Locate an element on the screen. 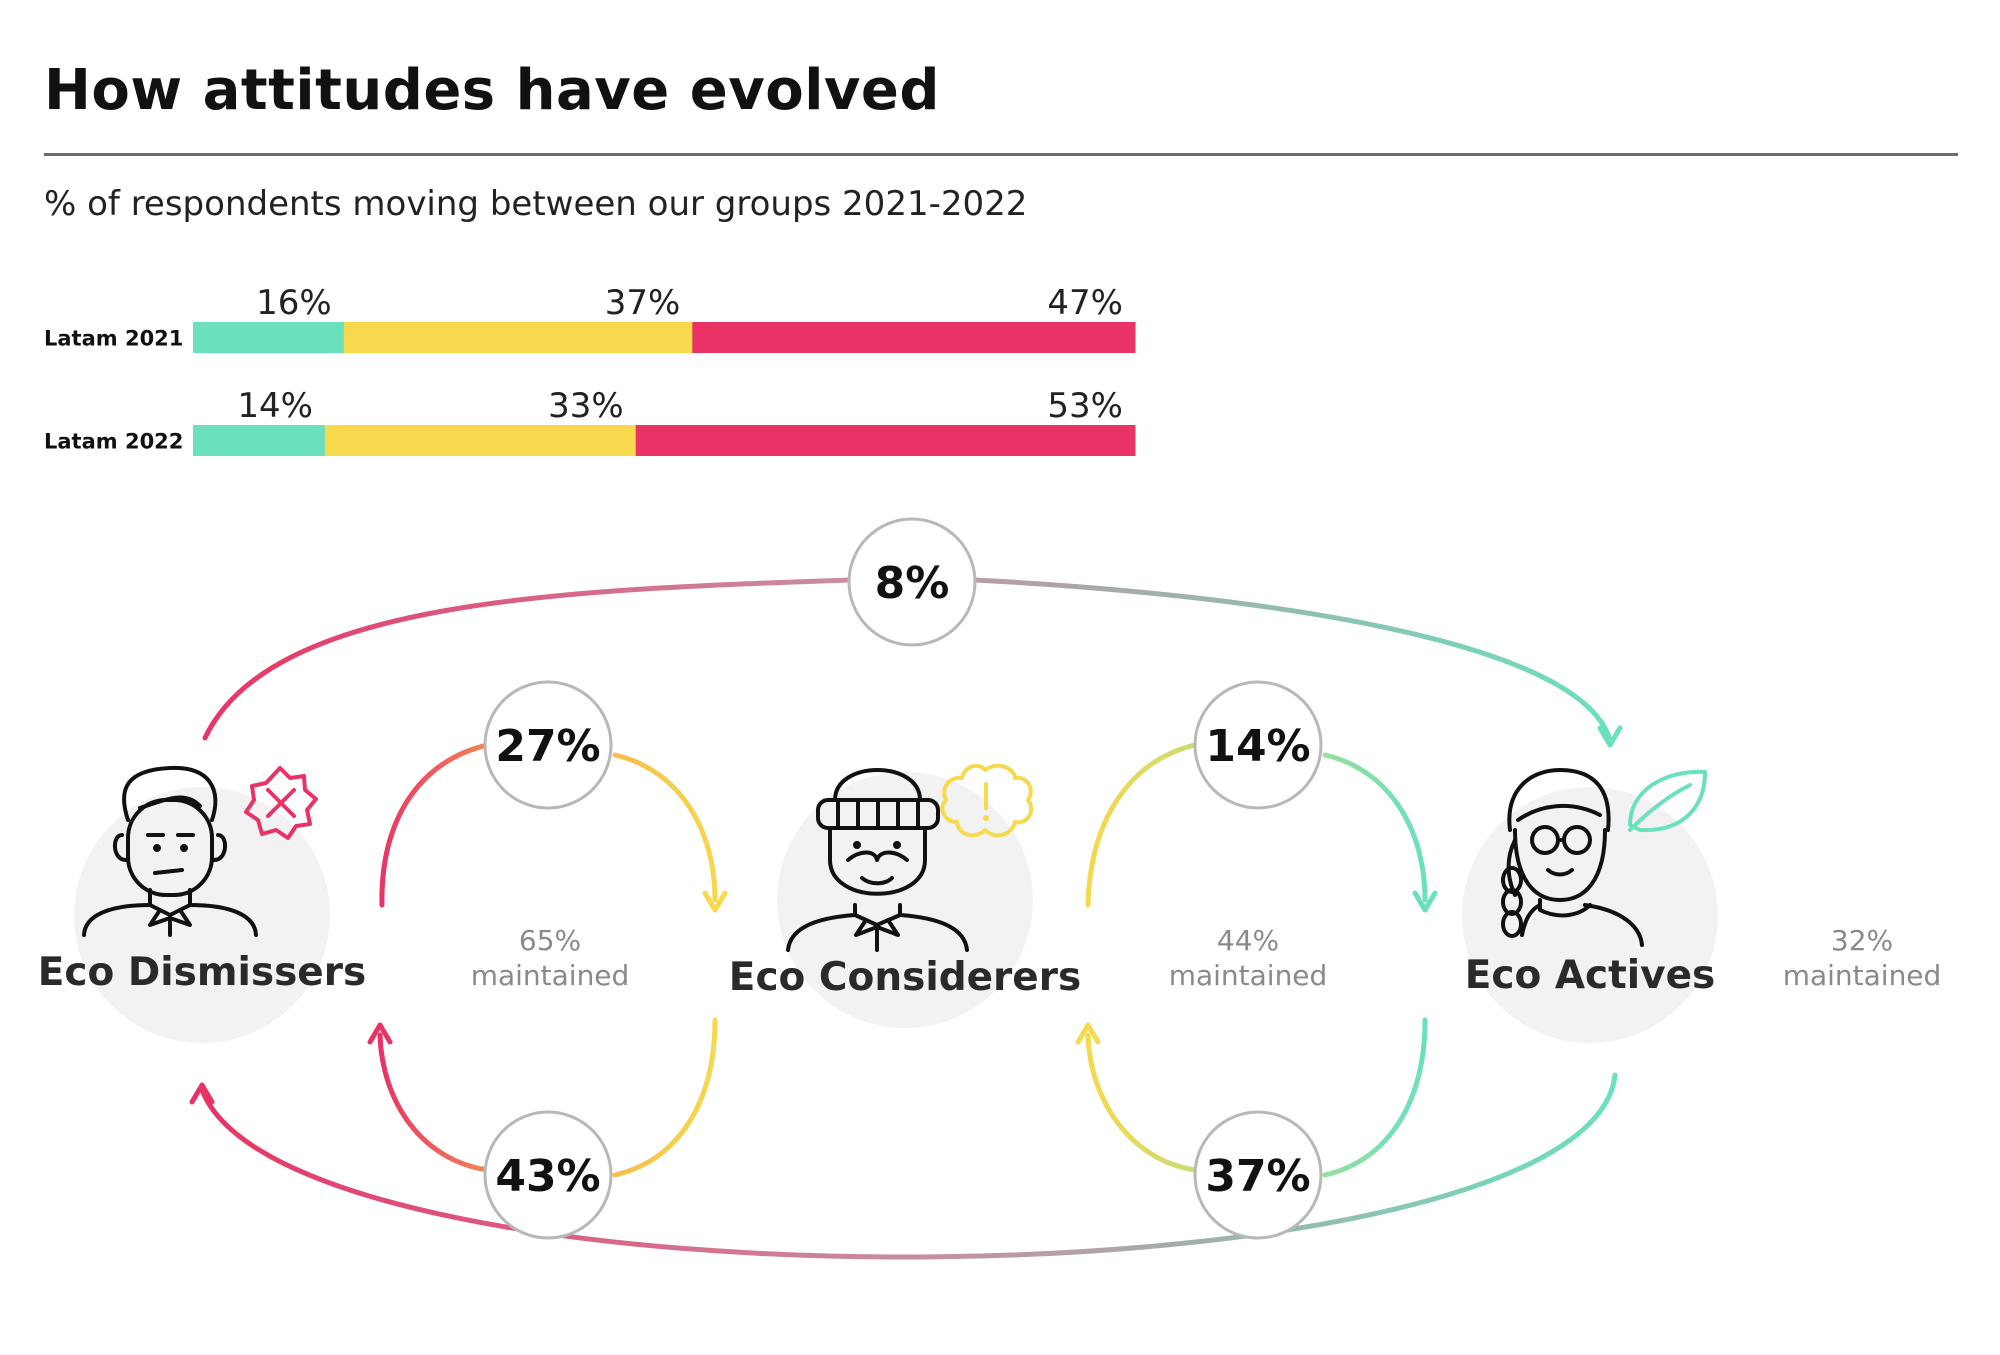  flow-value: 8% is located at coordinates (912, 583).